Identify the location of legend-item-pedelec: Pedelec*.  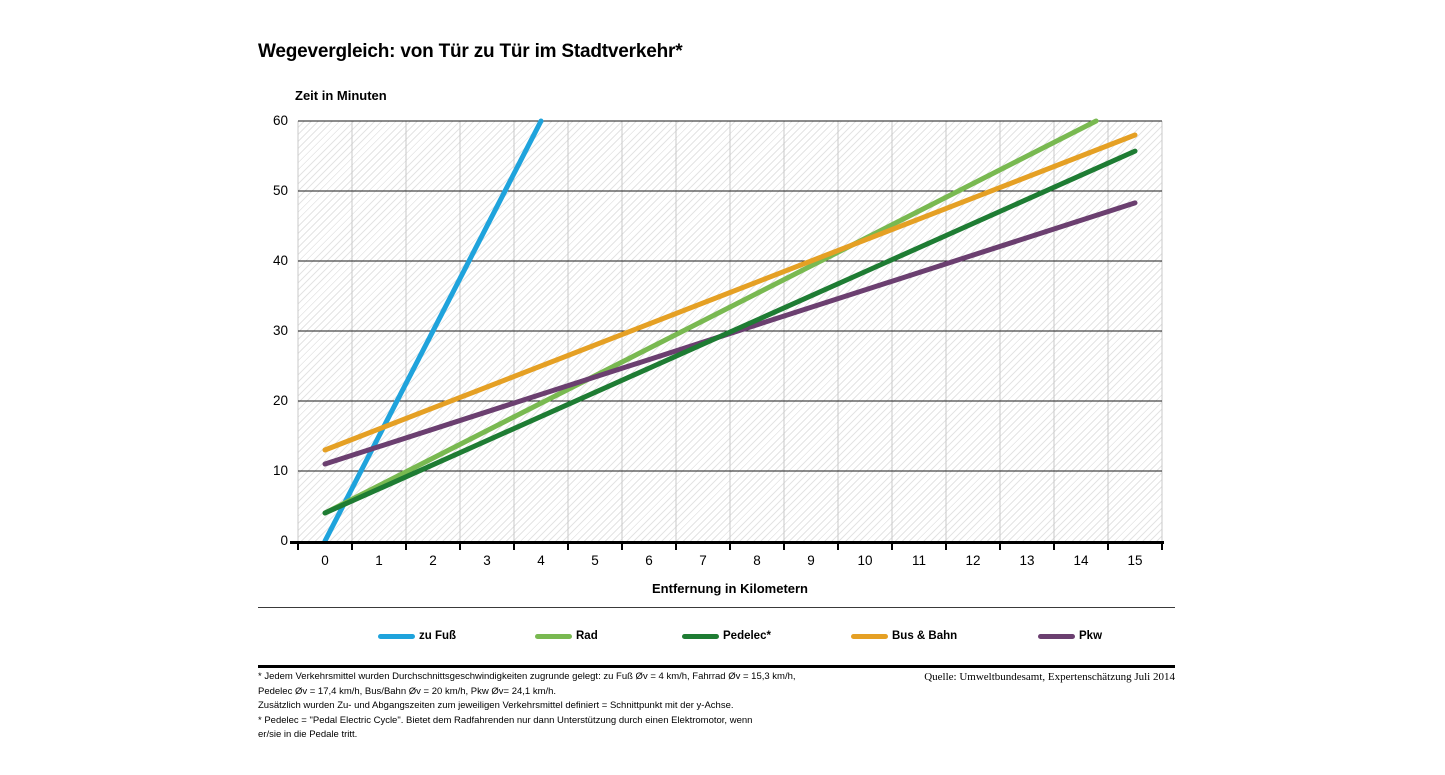
(726, 636).